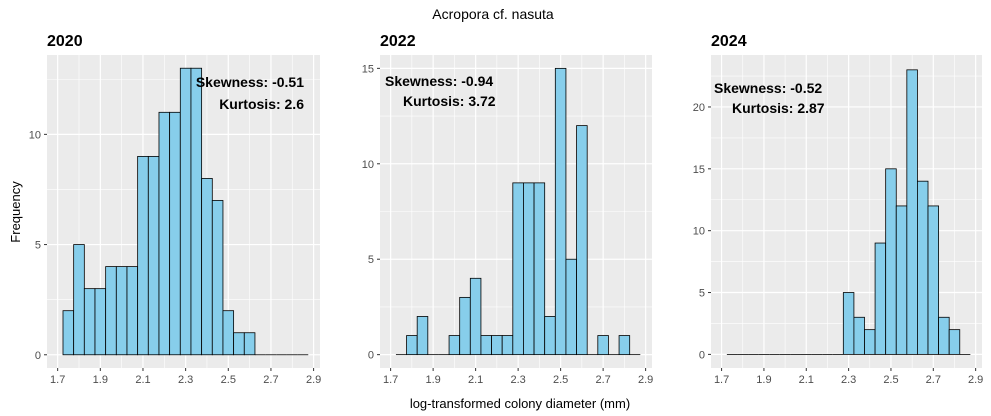  Describe the element at coordinates (449, 101) in the screenshot. I see `kurtosis-annotation: Kurtosis: 3.72` at that location.